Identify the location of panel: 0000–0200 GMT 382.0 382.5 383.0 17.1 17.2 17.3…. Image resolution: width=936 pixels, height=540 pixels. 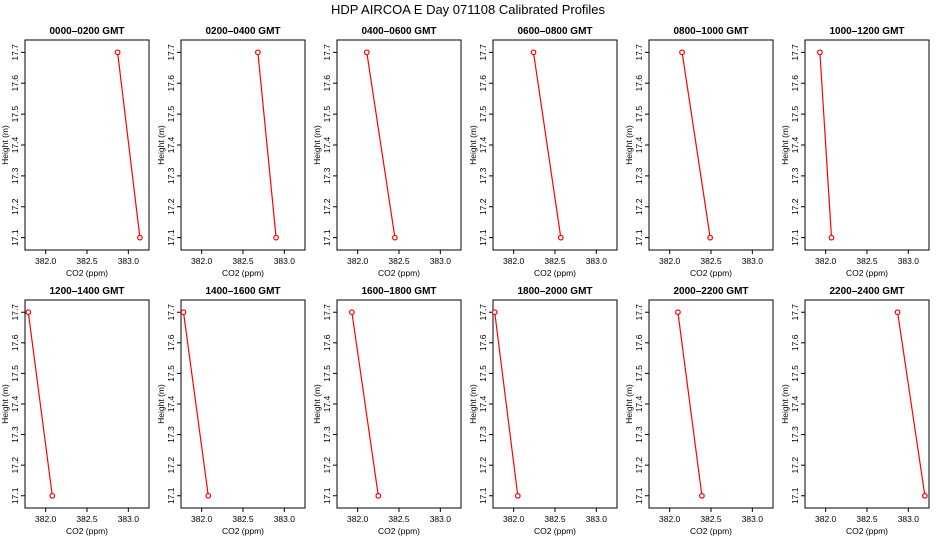
(75, 152).